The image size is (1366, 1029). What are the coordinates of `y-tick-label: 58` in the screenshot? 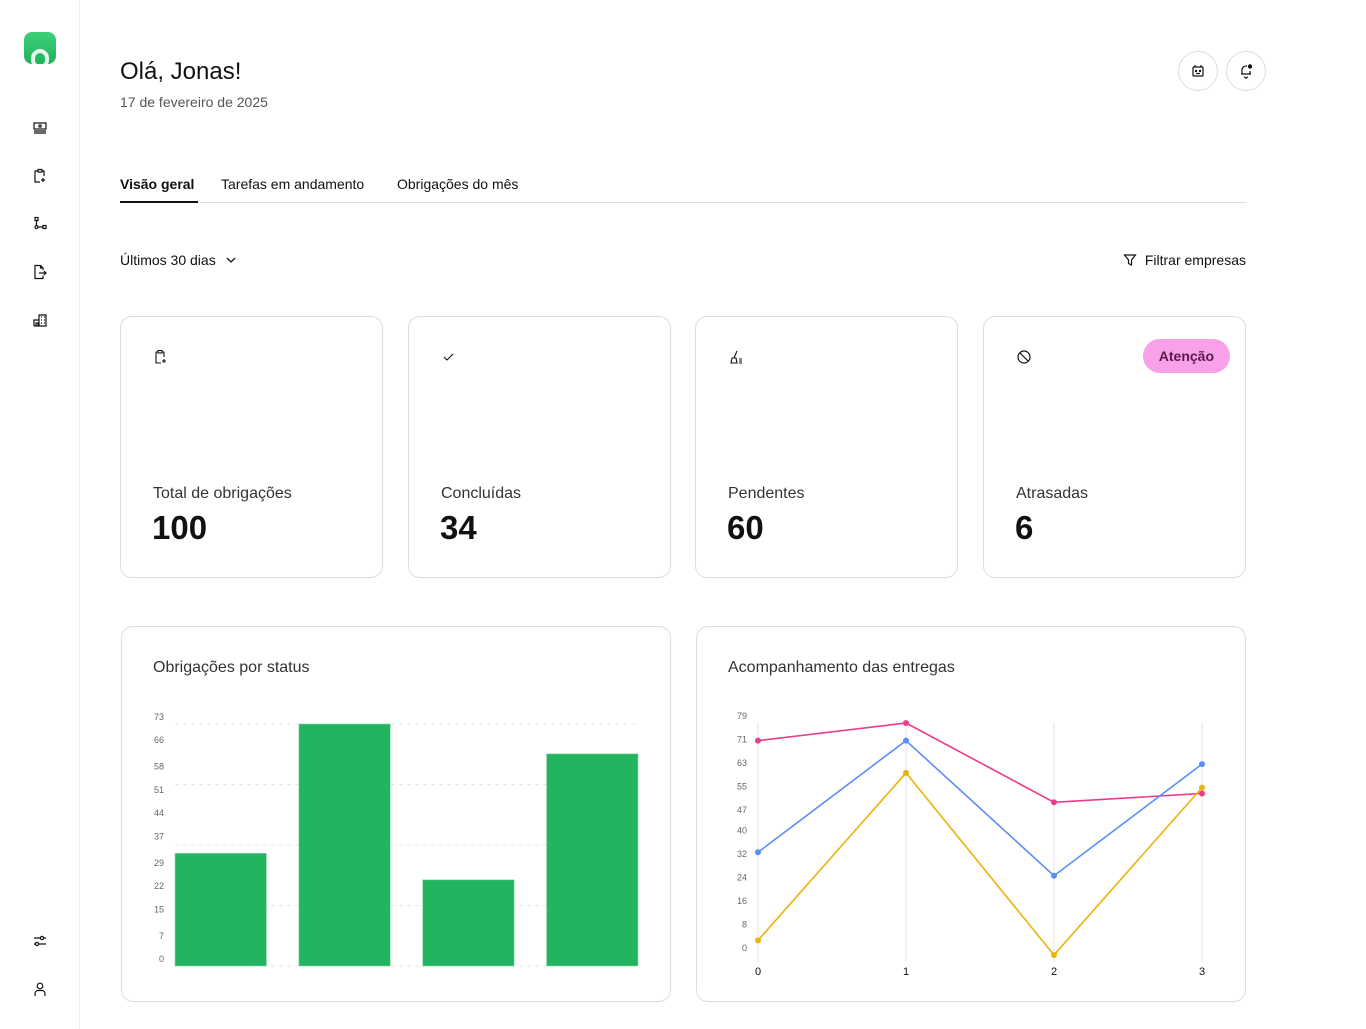 It's located at (159, 767).